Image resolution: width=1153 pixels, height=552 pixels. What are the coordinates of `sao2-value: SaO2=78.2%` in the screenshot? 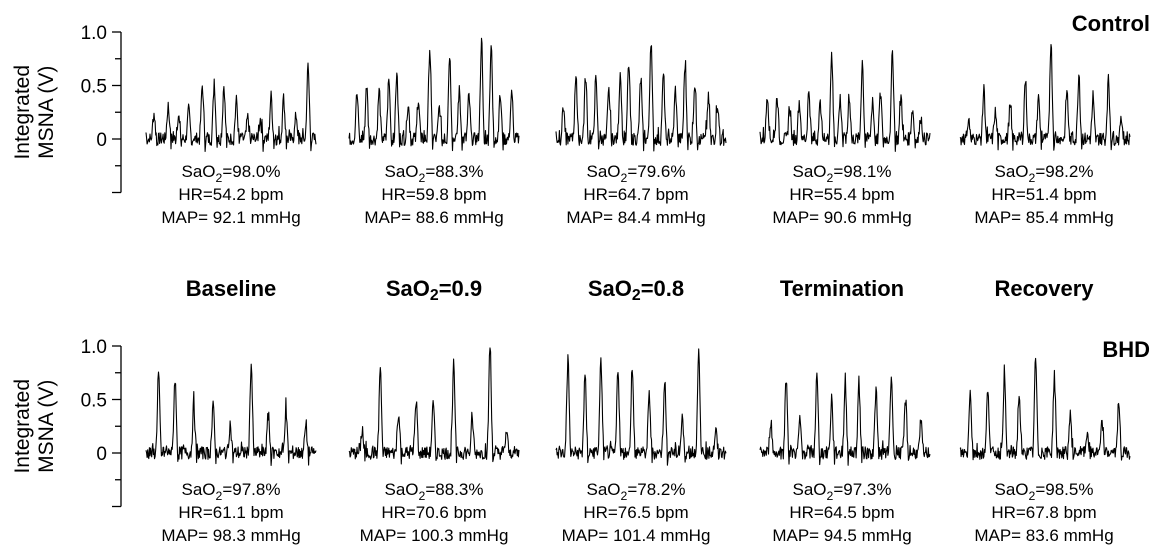 It's located at (636, 491).